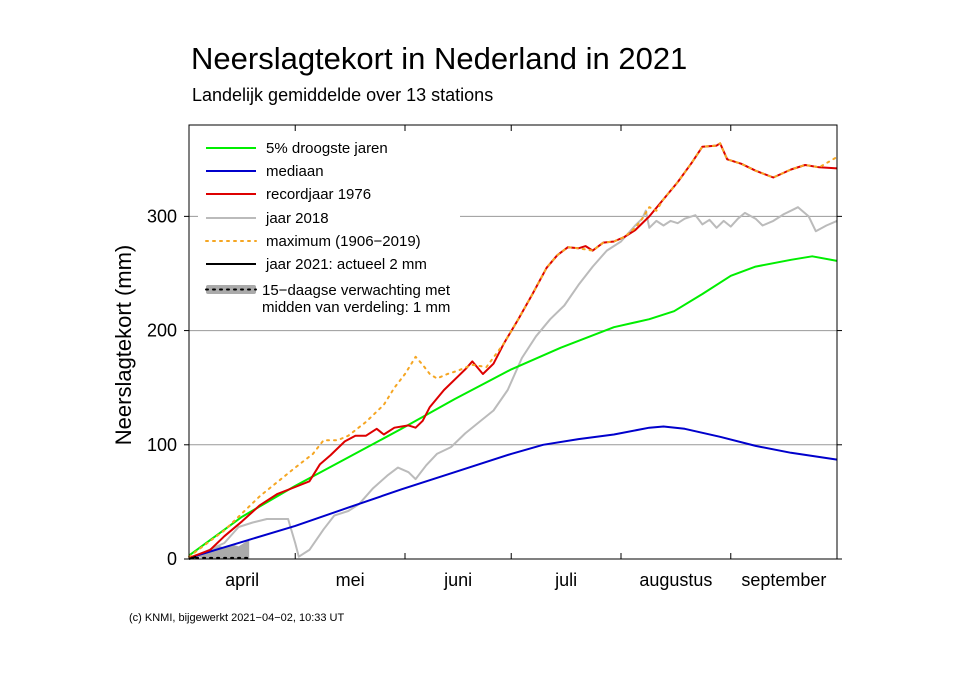 This screenshot has height=680, width=978. I want to click on x-tick-label: augustus, so click(675, 580).